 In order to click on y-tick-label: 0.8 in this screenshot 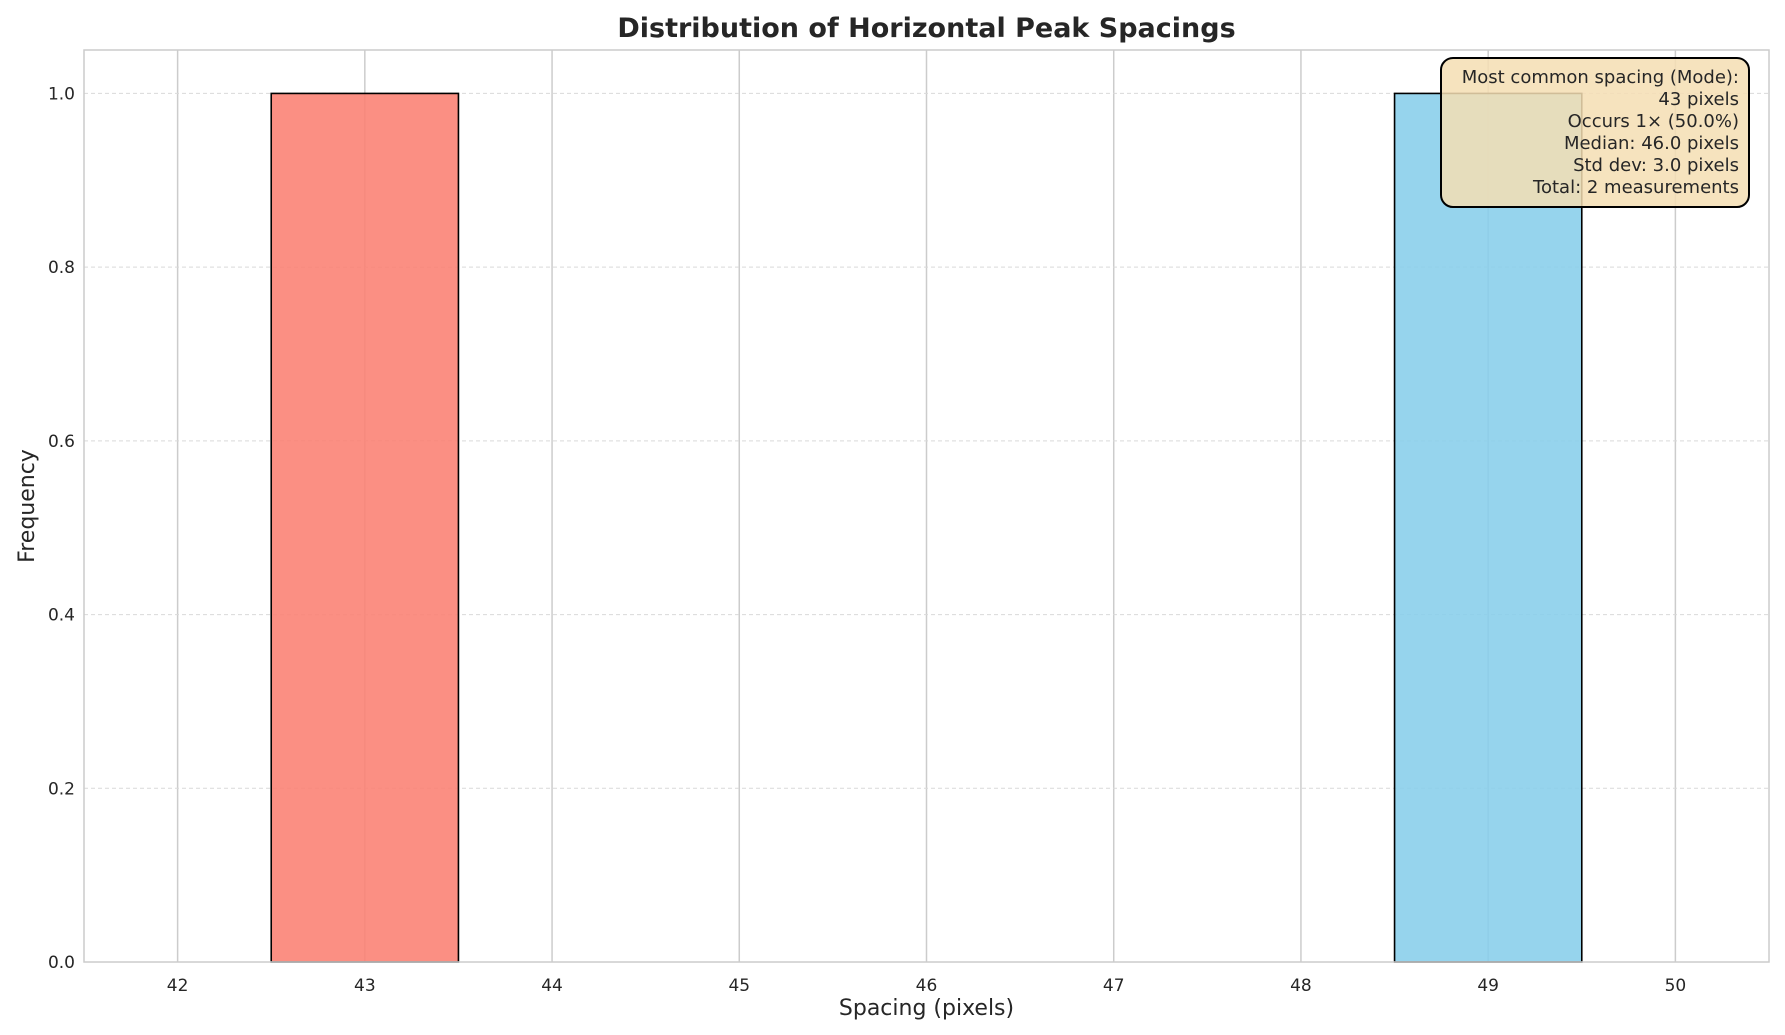, I will do `click(61, 268)`.